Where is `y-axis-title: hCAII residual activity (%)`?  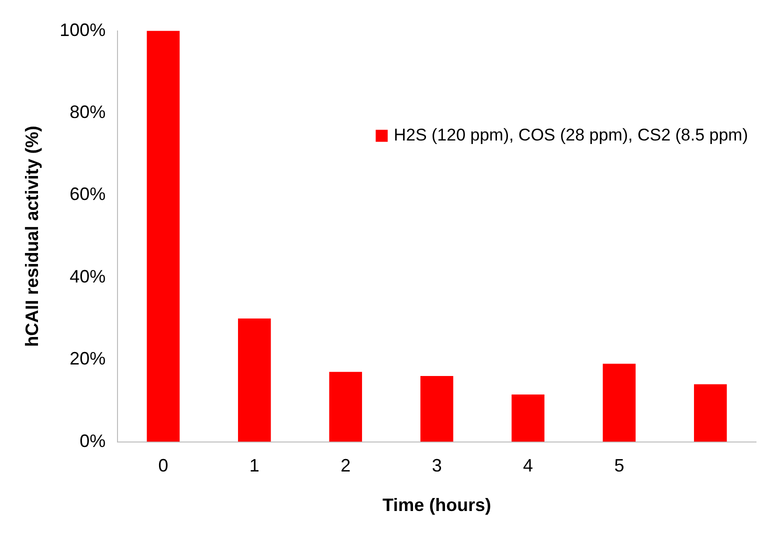
y-axis-title: hCAII residual activity (%) is located at coordinates (32, 236).